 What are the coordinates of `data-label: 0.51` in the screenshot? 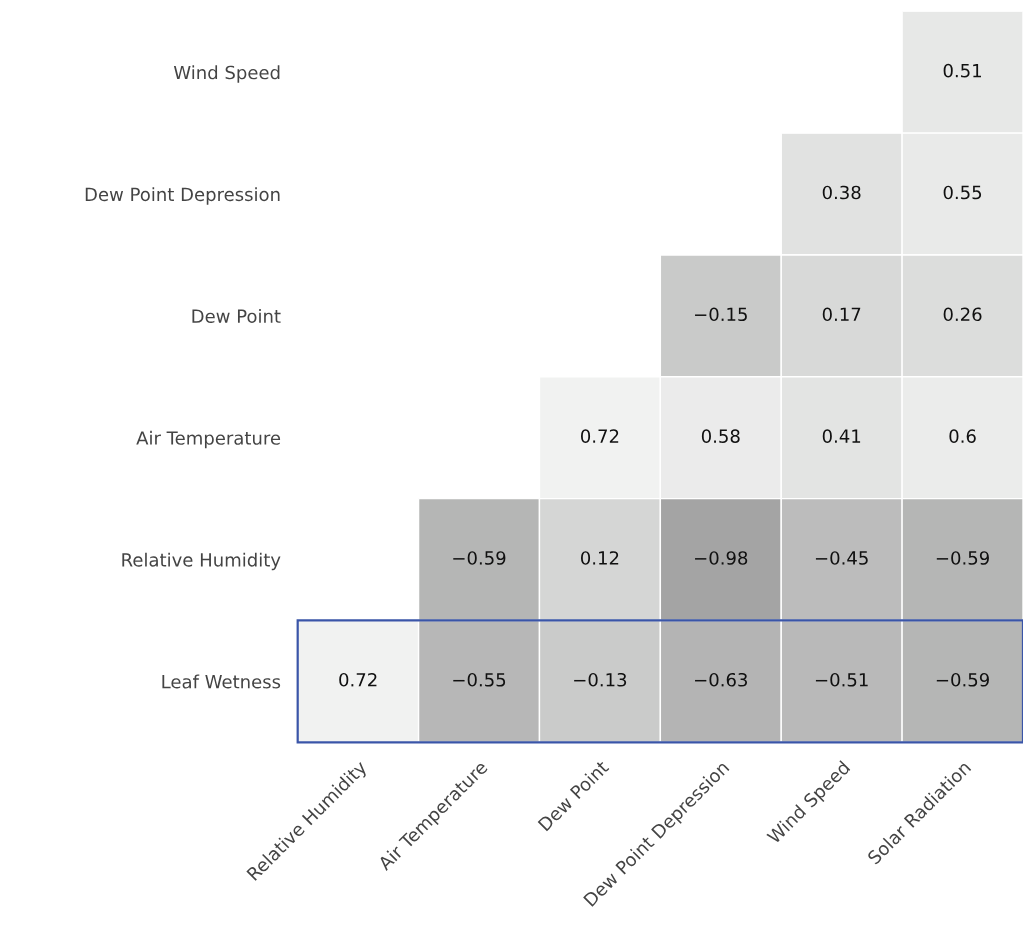 It's located at (962, 70).